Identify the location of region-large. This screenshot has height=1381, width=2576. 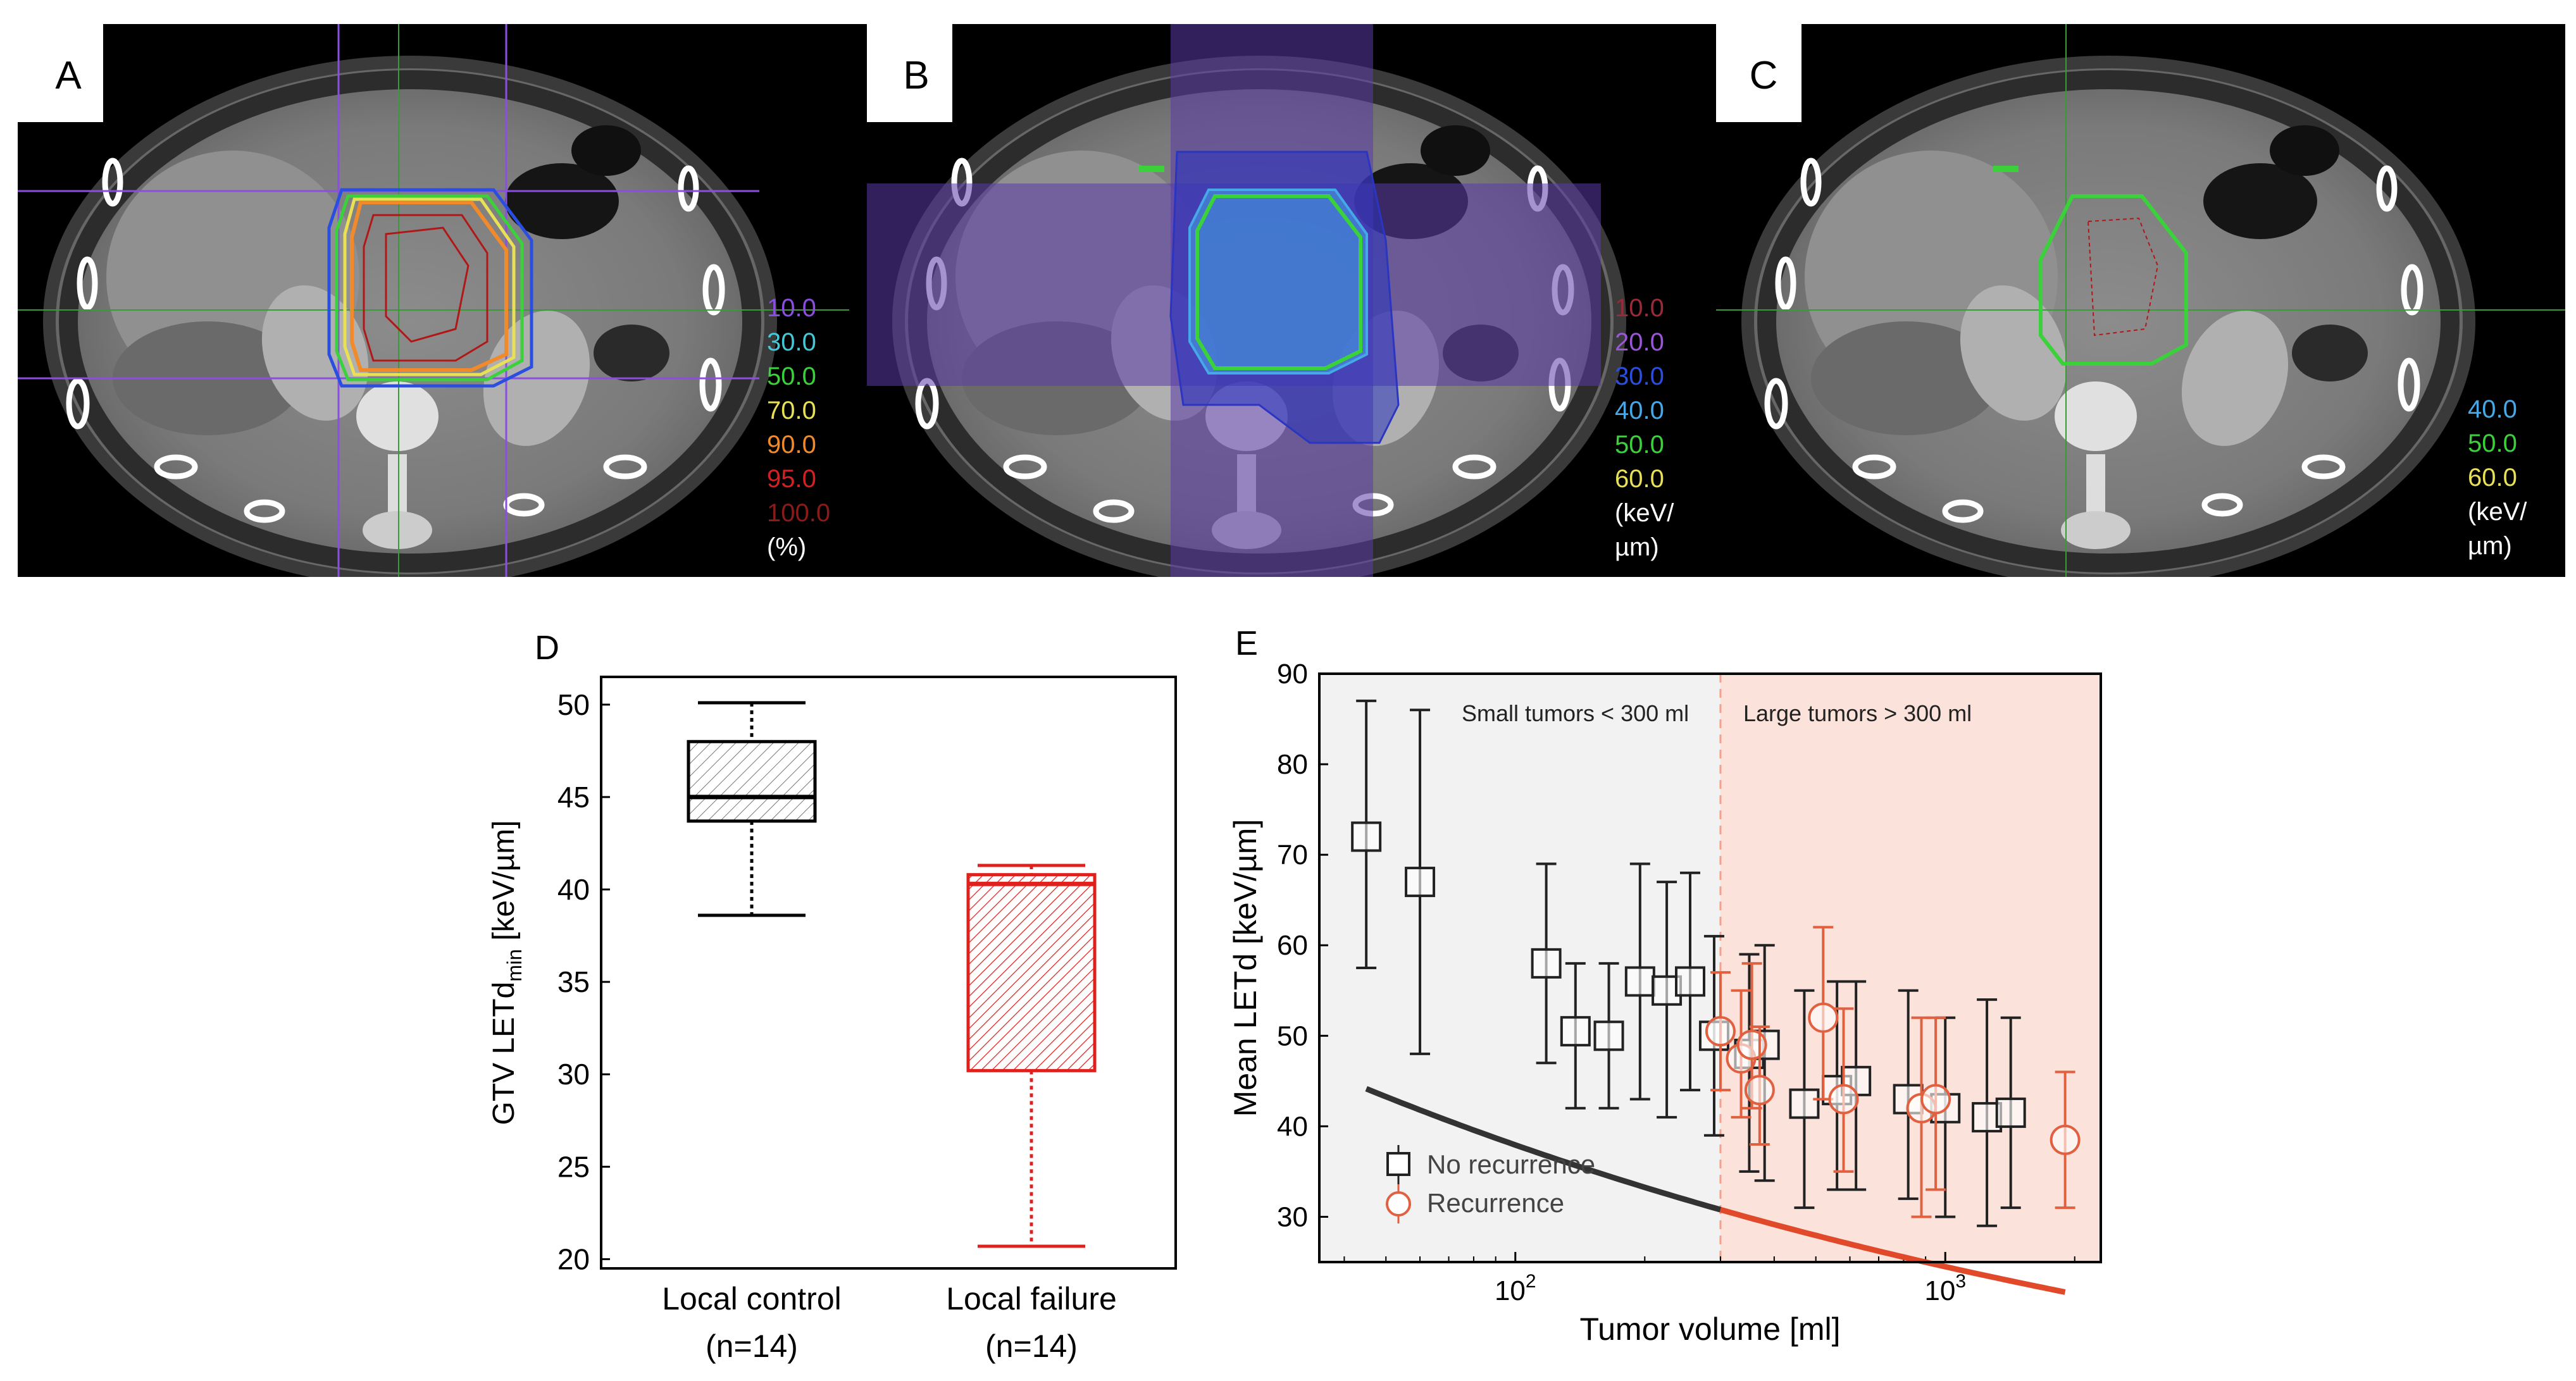
(1910, 968).